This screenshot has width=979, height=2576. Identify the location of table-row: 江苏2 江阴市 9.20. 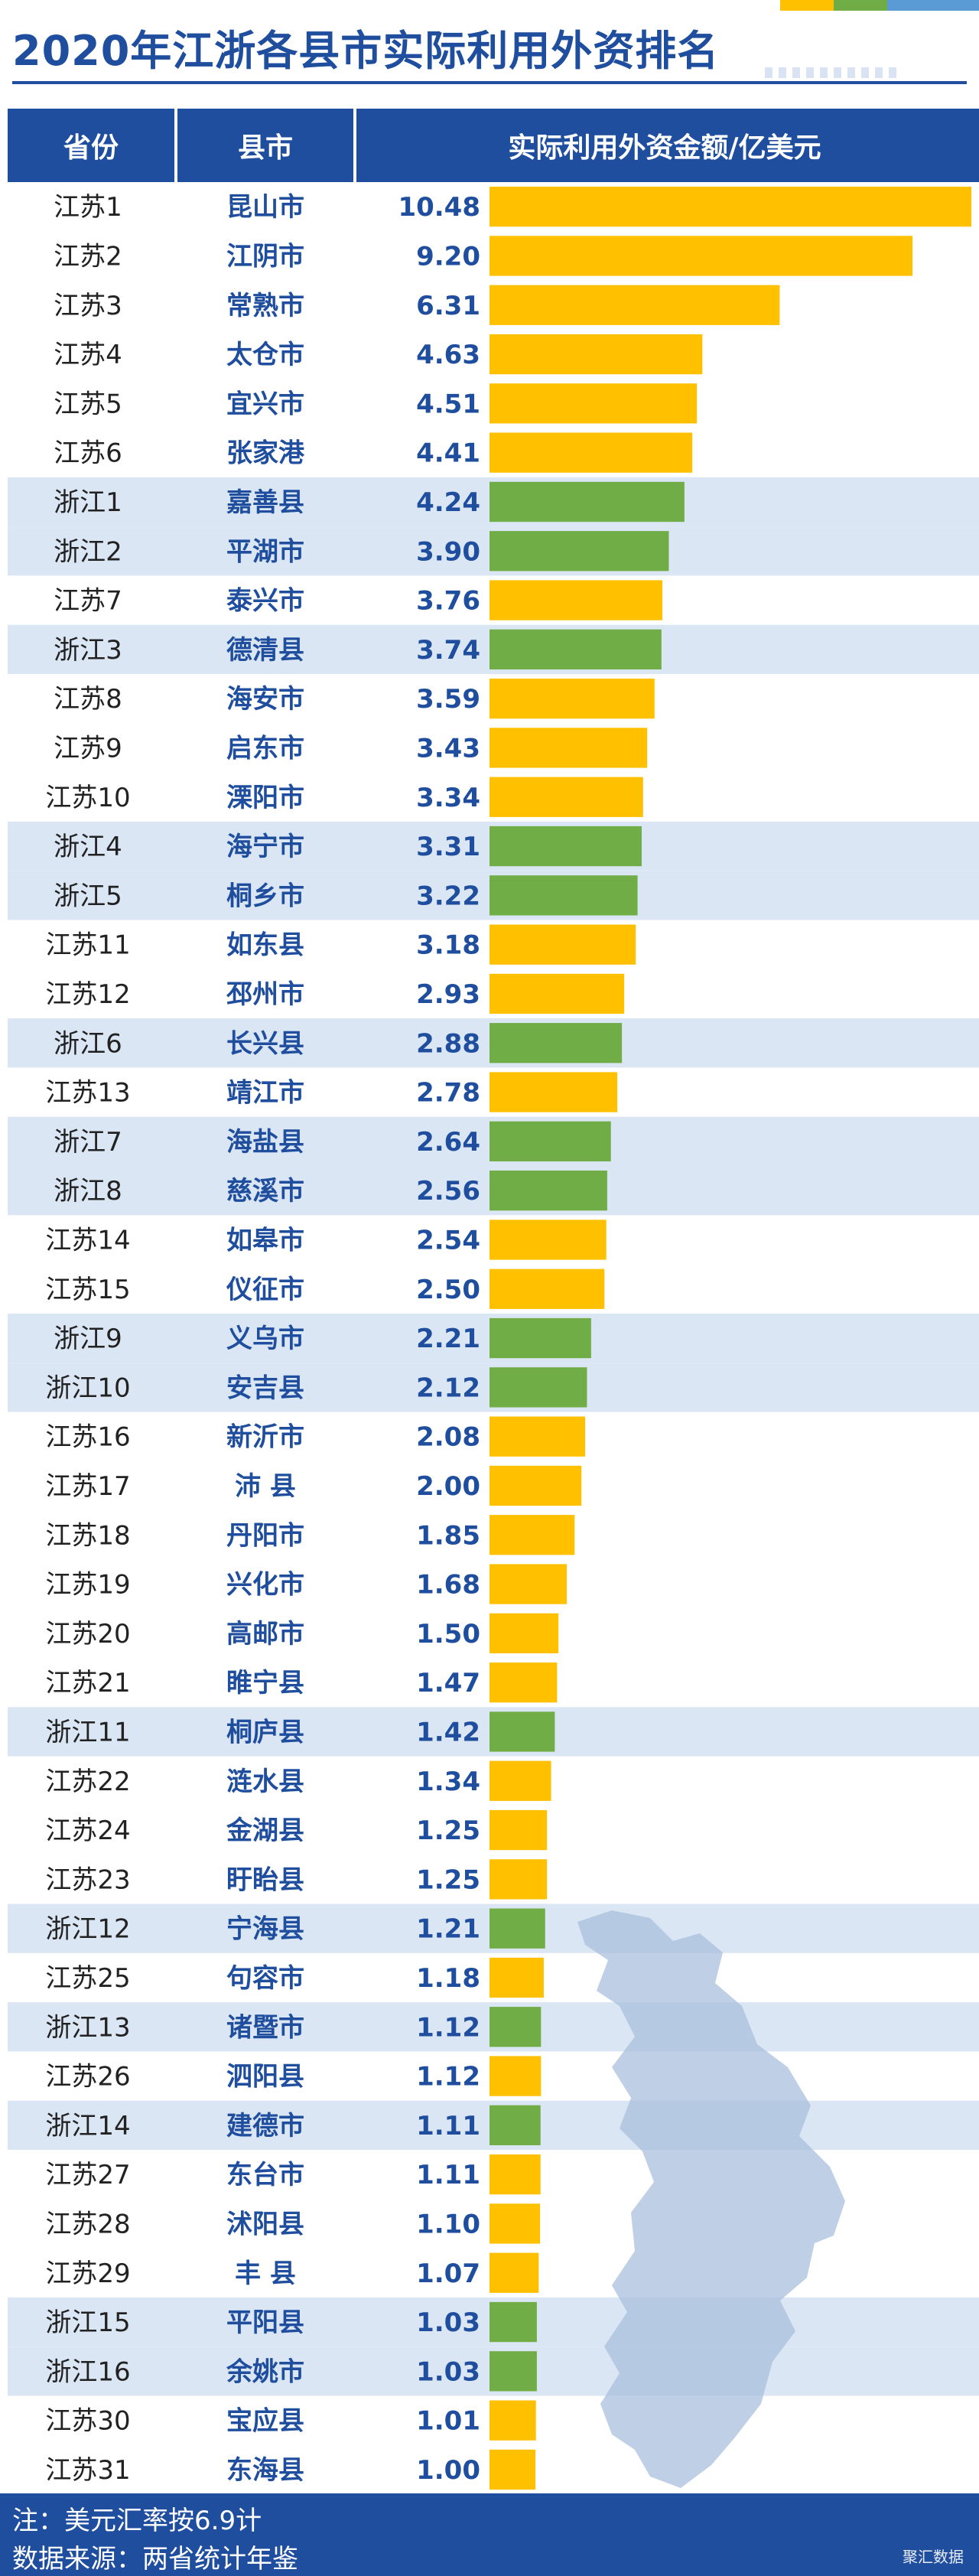
(484, 256).